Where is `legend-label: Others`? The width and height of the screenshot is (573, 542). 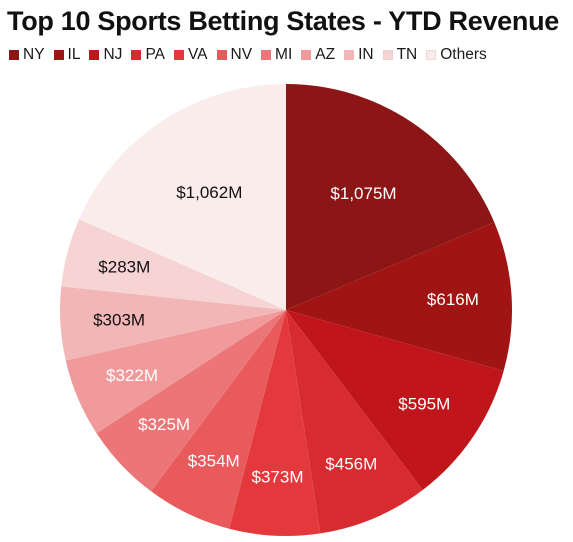
legend-label: Others is located at coordinates (463, 54).